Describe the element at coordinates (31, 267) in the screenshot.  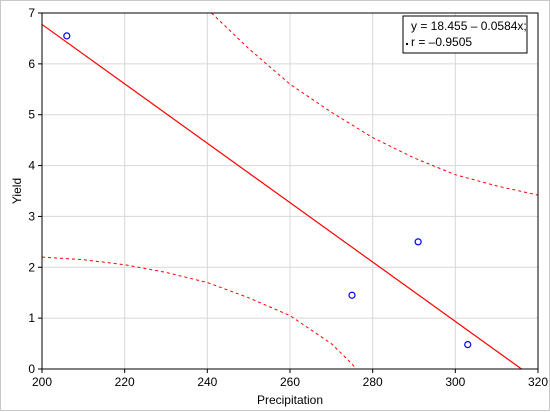
I see `y-tick-label: 2` at that location.